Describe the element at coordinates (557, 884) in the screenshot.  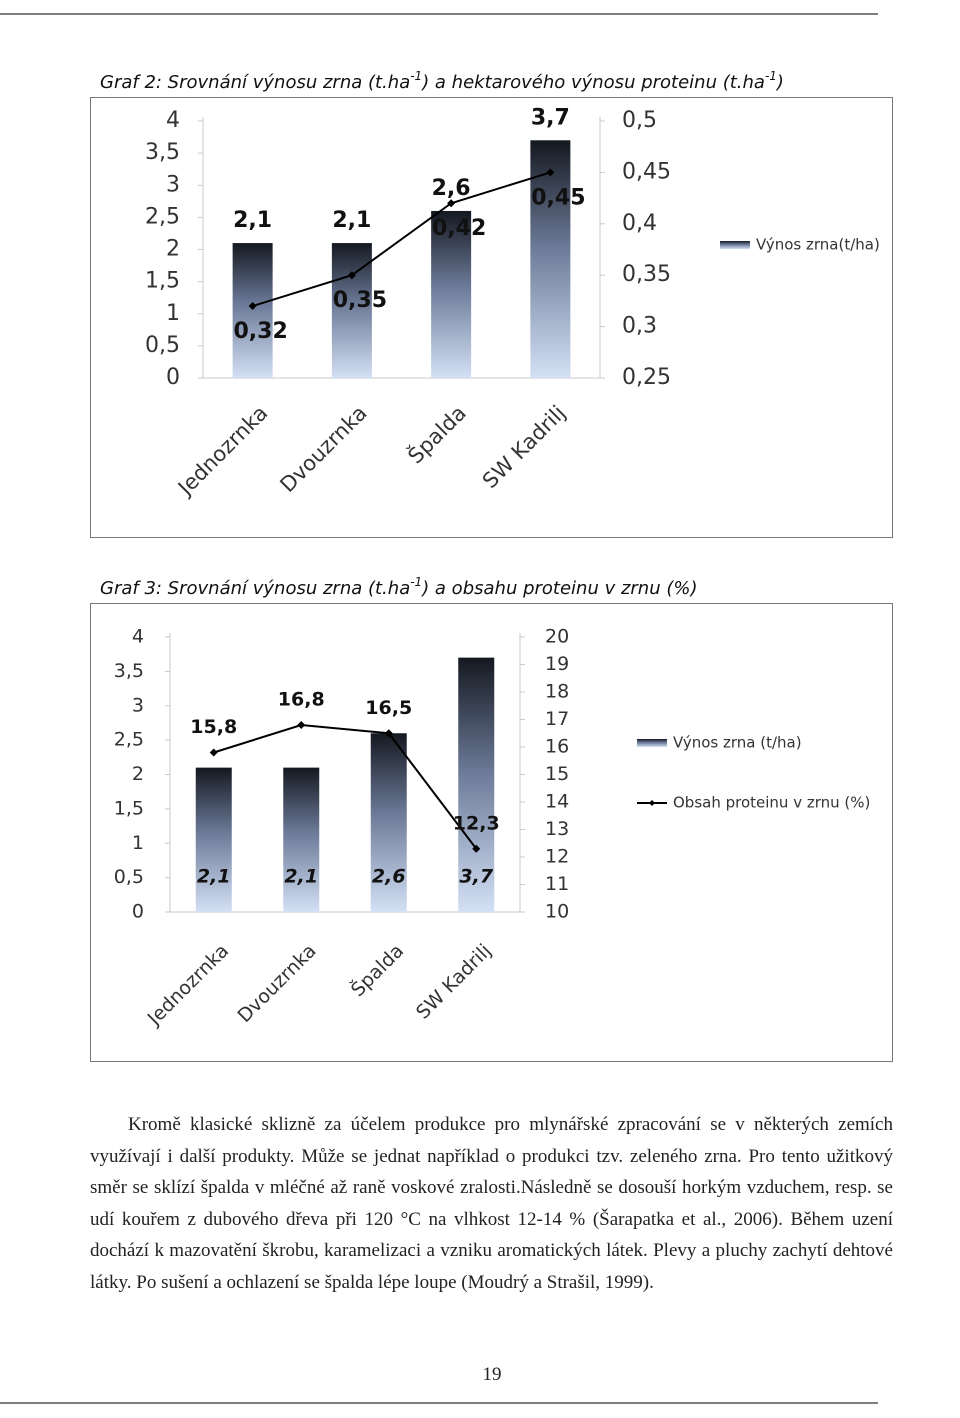
I see `y2-tick-label: 11` at that location.